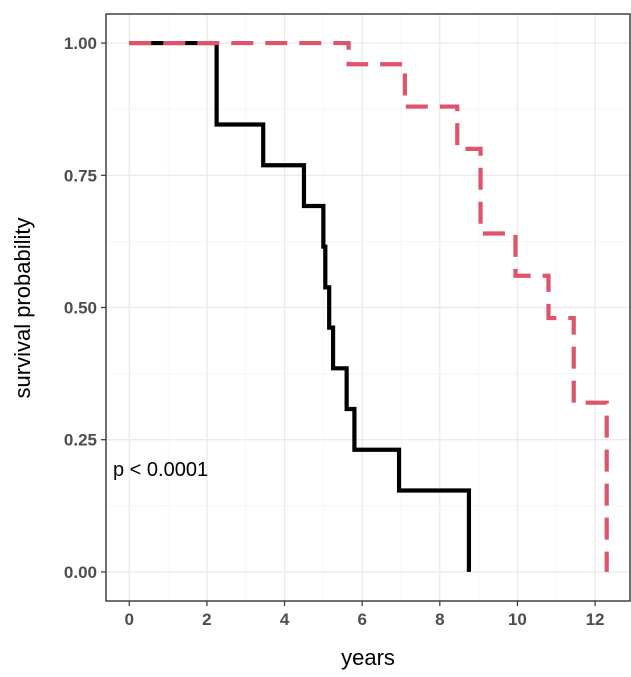 The width and height of the screenshot is (631, 677). What do you see at coordinates (80, 440) in the screenshot?
I see `y-tick-label: 0.25` at bounding box center [80, 440].